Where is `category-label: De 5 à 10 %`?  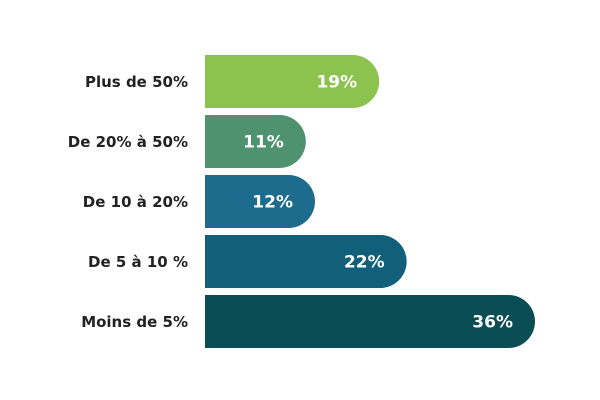
category-label: De 5 à 10 % is located at coordinates (138, 262).